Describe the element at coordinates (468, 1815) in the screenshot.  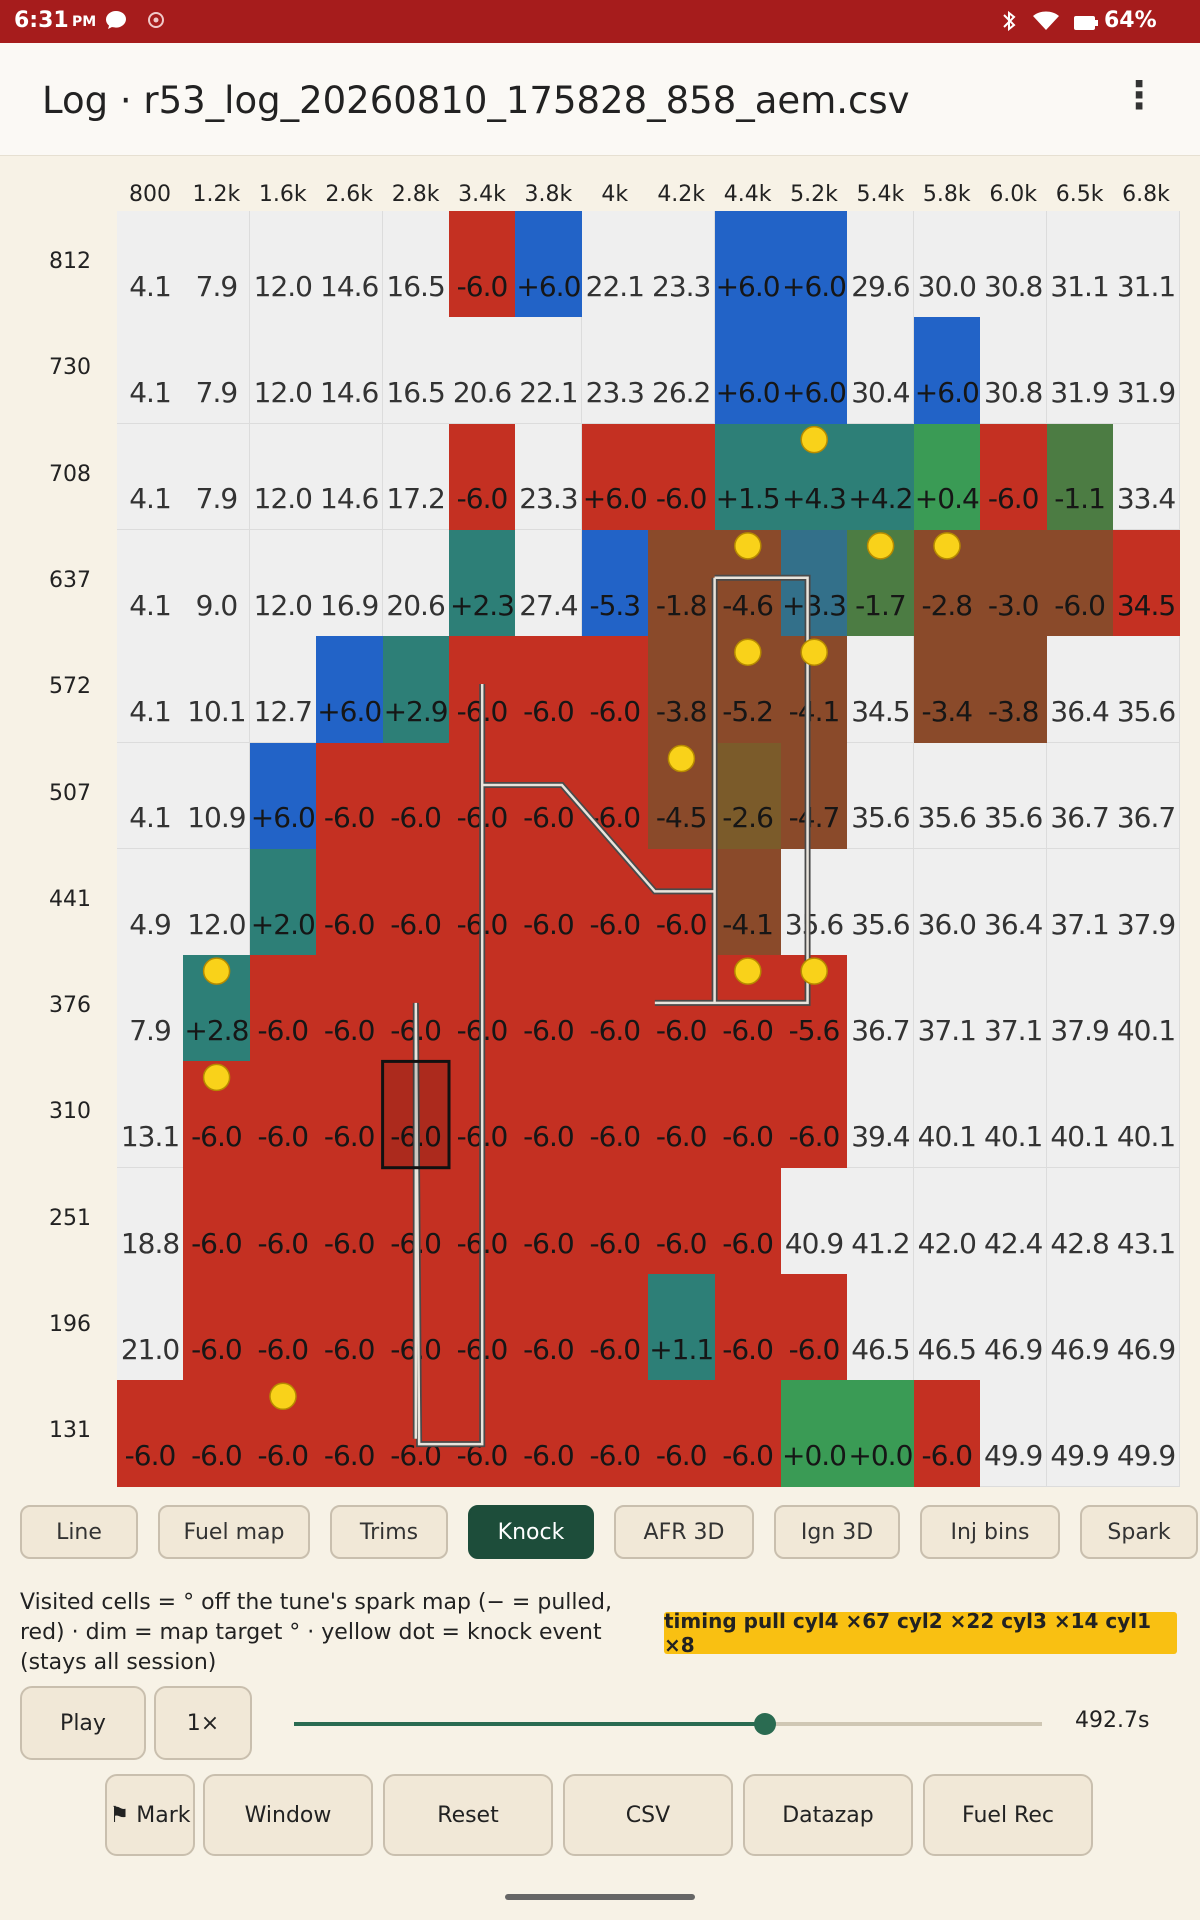
I see `reset-button: Reset` at that location.